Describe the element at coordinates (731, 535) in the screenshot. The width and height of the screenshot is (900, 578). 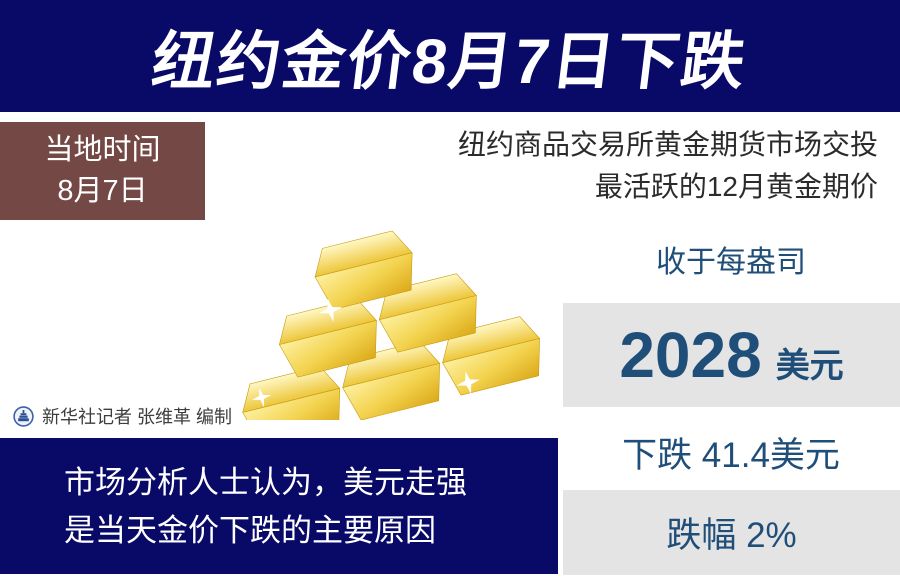
I see `price-pct-text: 跌幅 2%` at that location.